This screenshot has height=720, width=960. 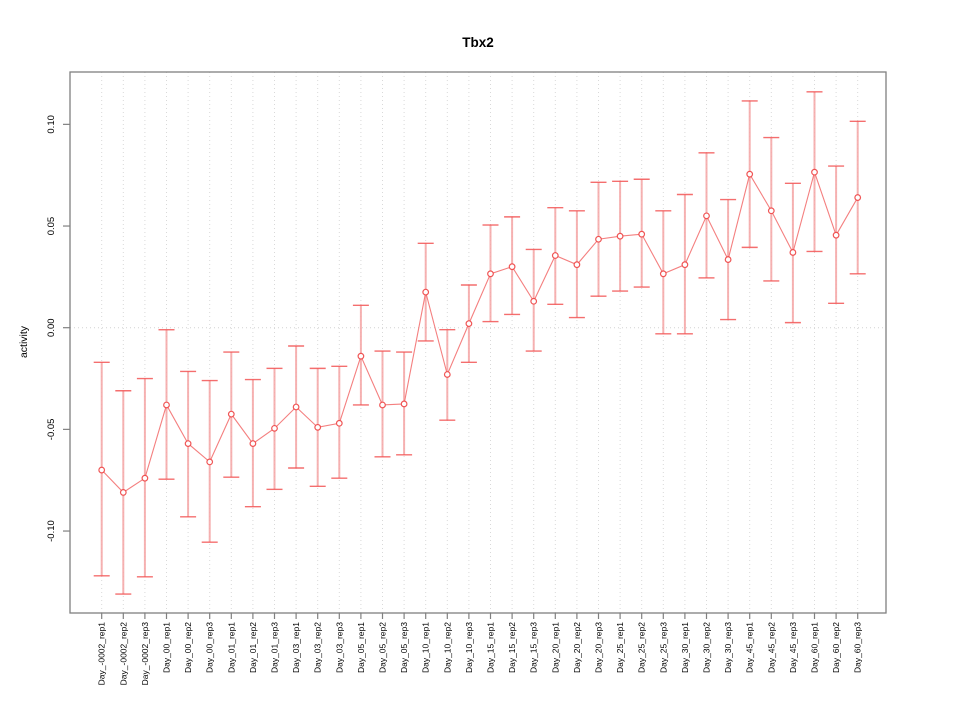 I want to click on x-tick-label: Day_15_rep1, so click(x=491, y=647).